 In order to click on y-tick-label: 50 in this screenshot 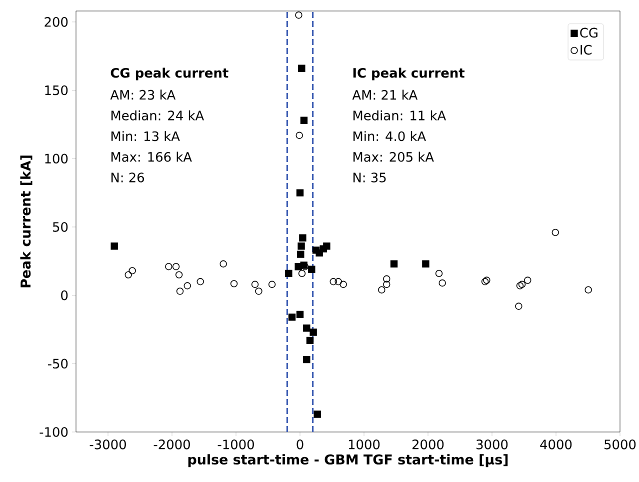, I will do `click(60, 227)`.